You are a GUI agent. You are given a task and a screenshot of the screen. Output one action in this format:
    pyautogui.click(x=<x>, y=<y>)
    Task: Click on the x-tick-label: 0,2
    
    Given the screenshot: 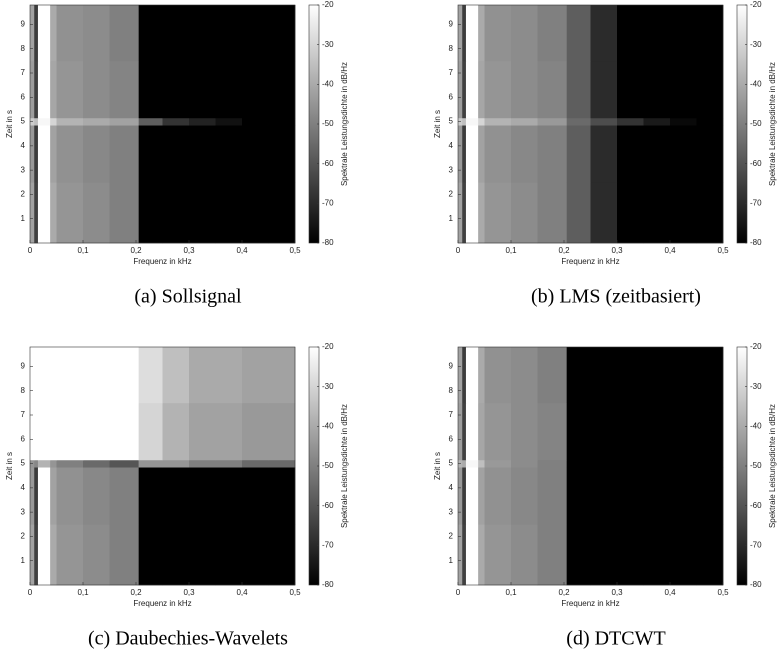 What is the action you would take?
    pyautogui.click(x=136, y=250)
    